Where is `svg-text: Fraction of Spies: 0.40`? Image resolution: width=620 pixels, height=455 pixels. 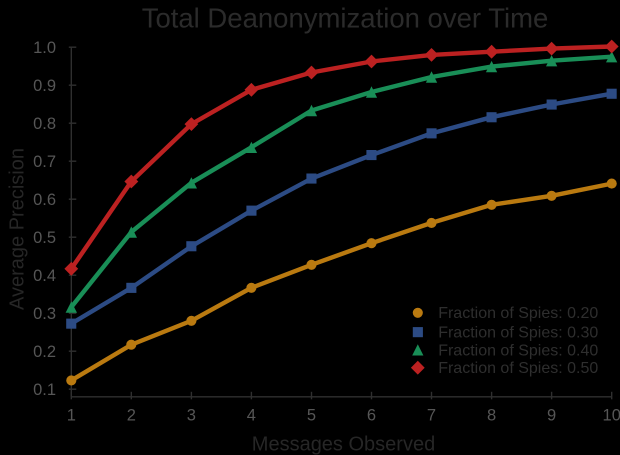
svg-text: Fraction of Spies: 0.40 is located at coordinates (518, 350).